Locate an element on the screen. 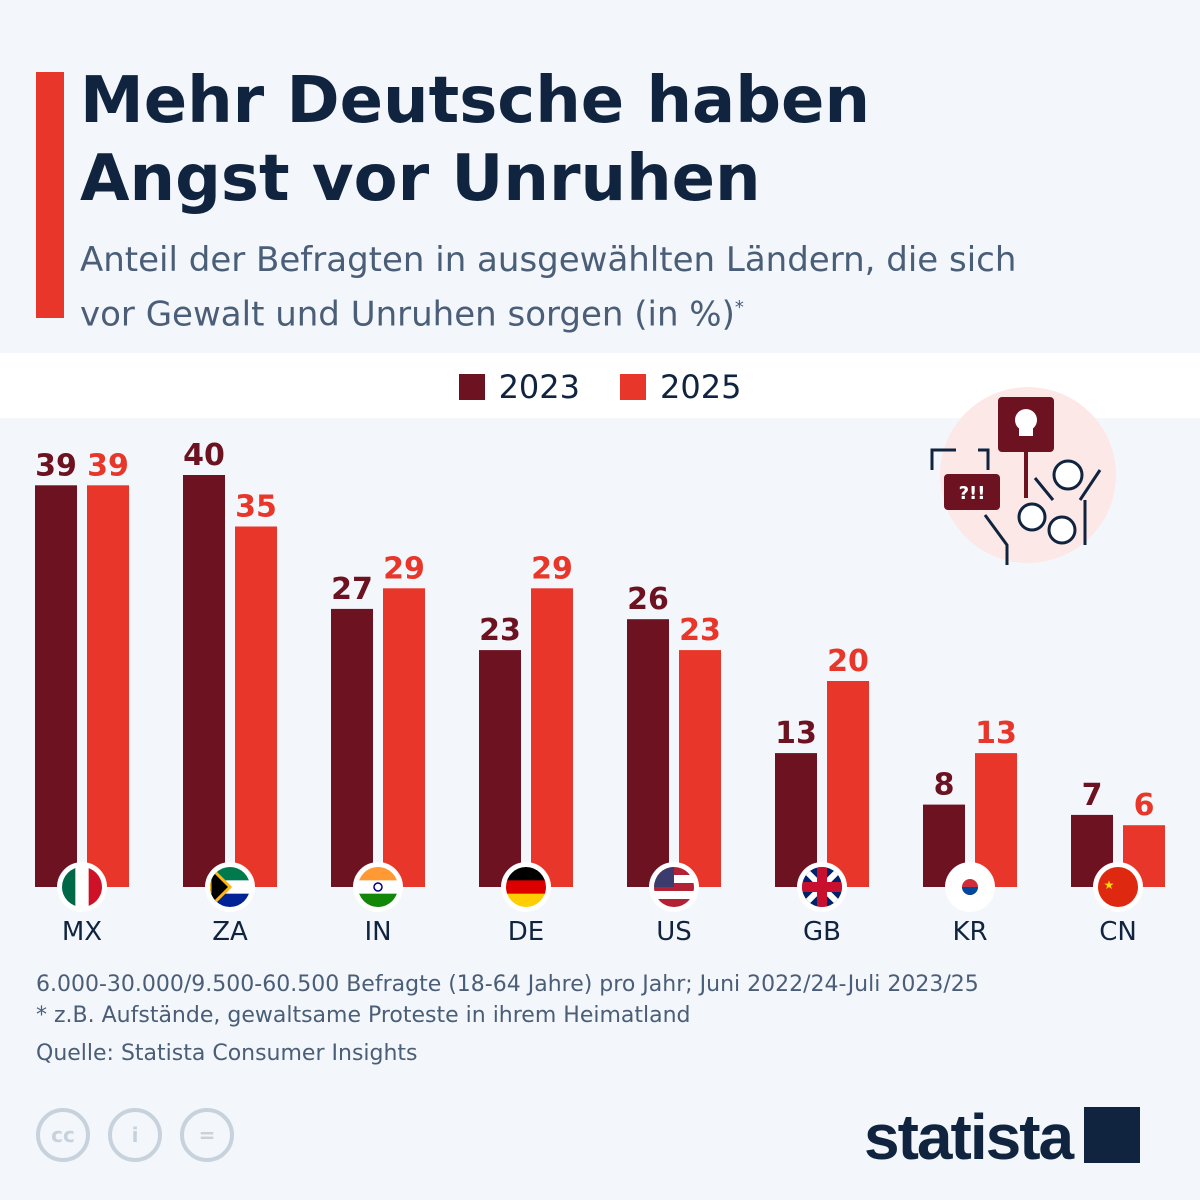  bar-MX-2023 is located at coordinates (56, 686).